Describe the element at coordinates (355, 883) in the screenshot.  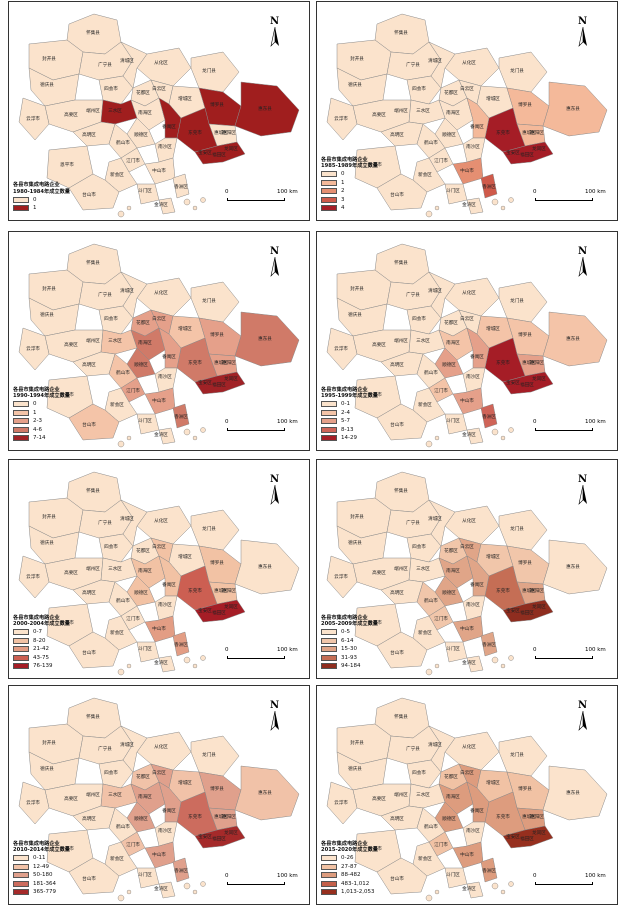
I see `legend-label: 483-1,012` at that location.